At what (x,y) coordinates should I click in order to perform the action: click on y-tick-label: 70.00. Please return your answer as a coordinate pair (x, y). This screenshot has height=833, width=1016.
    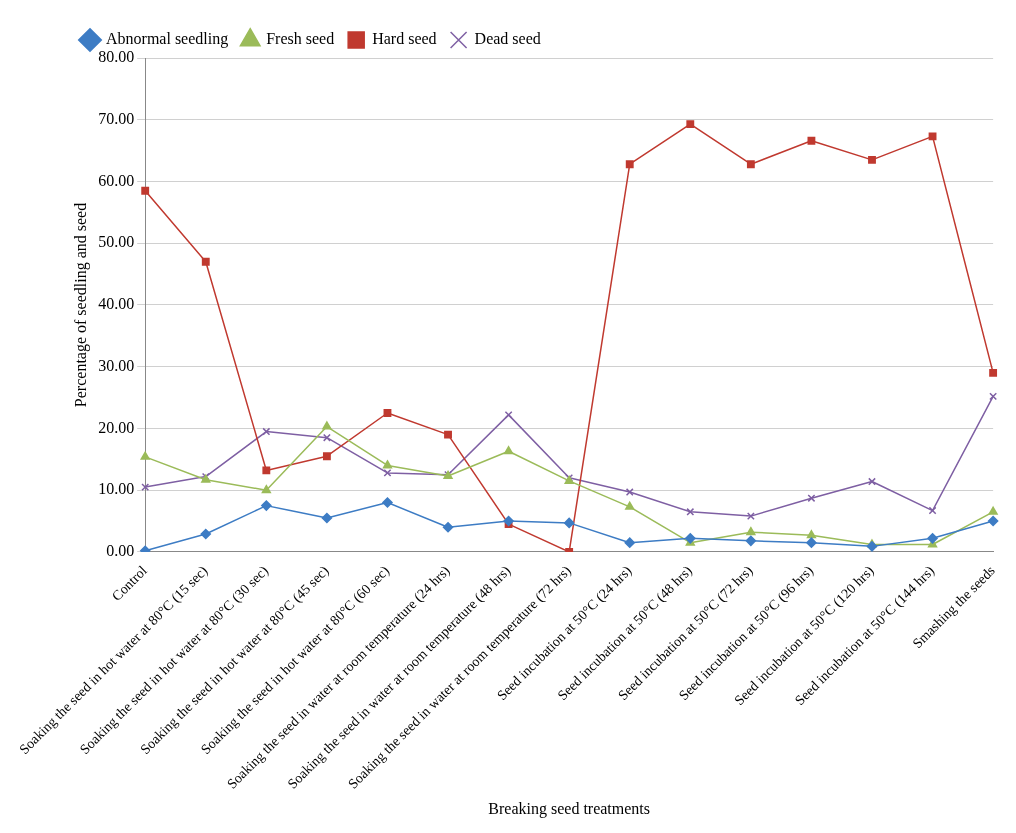
    Looking at the image, I should click on (116, 118).